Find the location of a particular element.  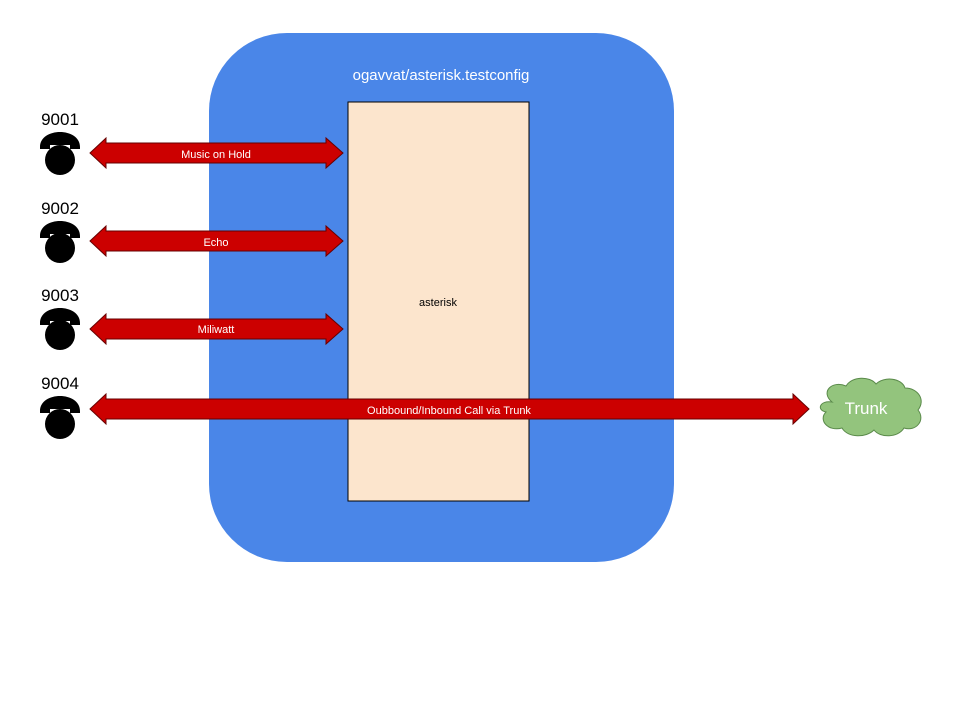

asterisk-server-label: asterisk is located at coordinates (438, 303).